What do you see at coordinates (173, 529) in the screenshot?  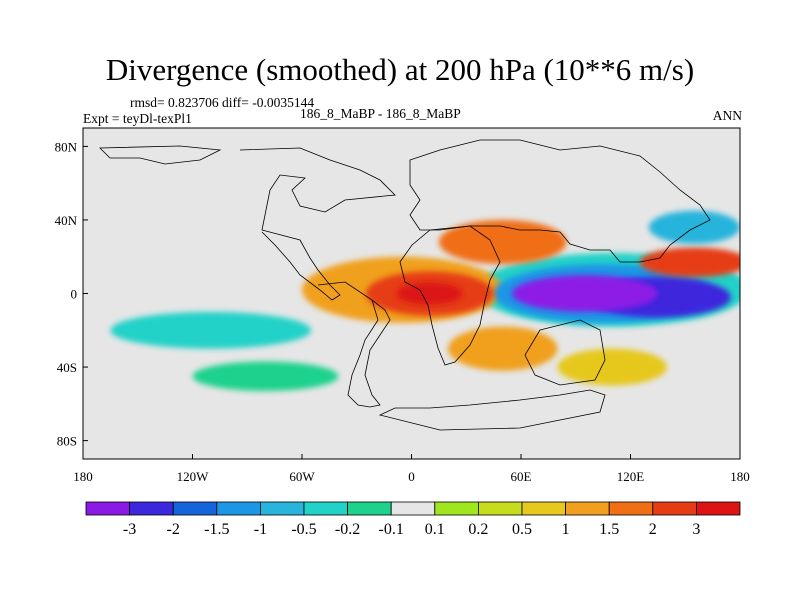 I see `colorbar-label: -2` at bounding box center [173, 529].